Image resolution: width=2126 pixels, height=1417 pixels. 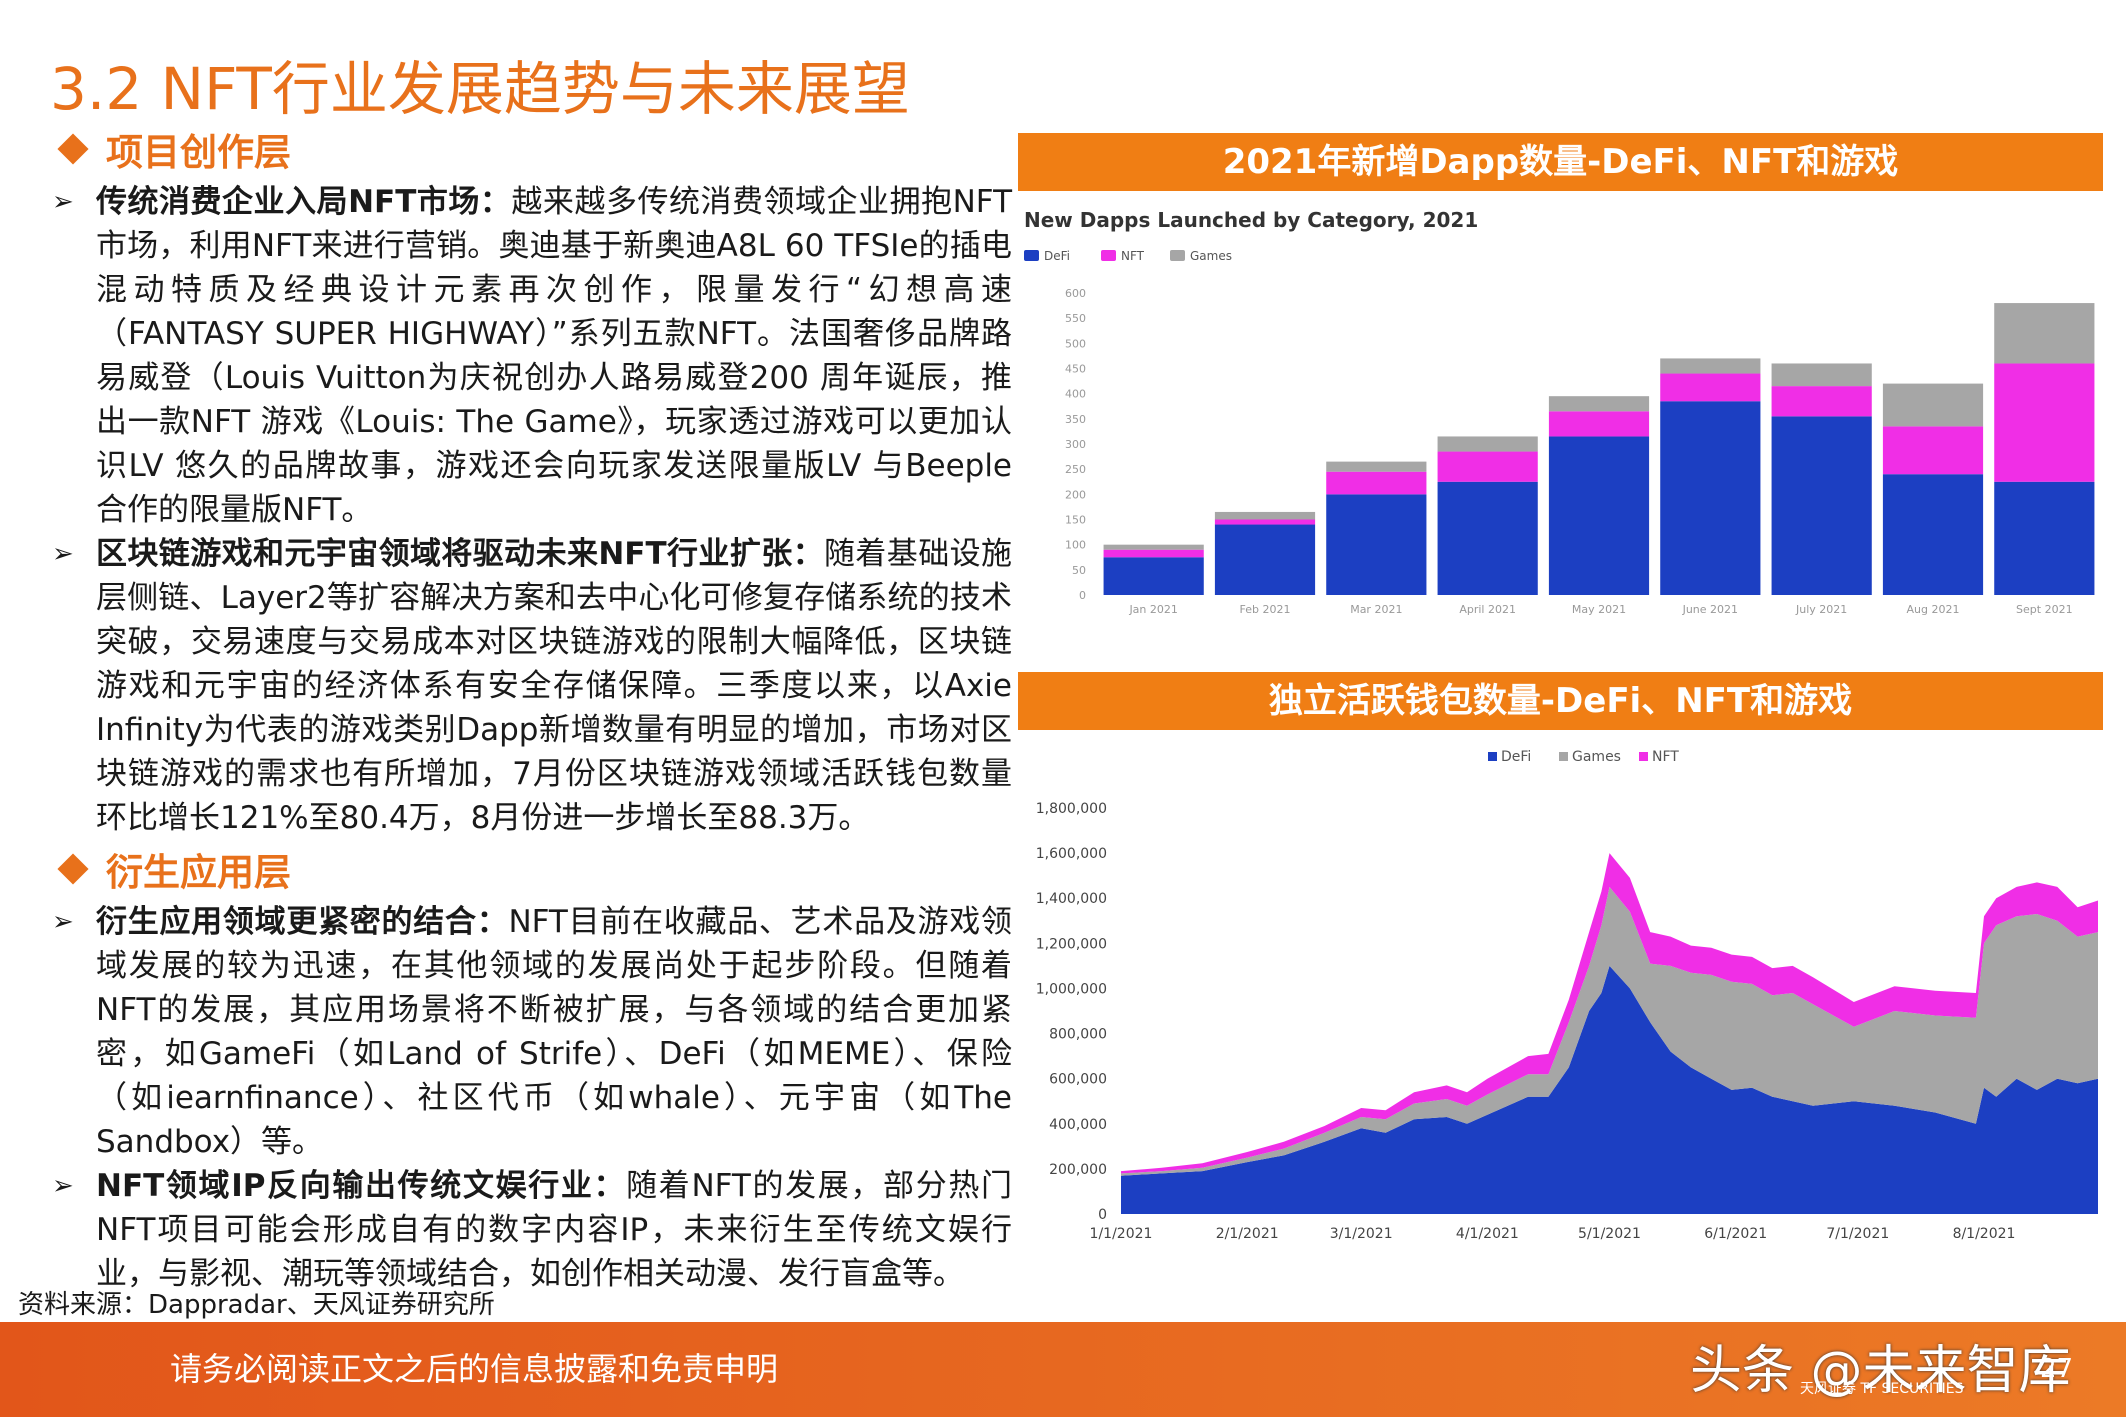 What do you see at coordinates (1376, 609) in the screenshot?
I see `x-tick-label: Mar 2021` at bounding box center [1376, 609].